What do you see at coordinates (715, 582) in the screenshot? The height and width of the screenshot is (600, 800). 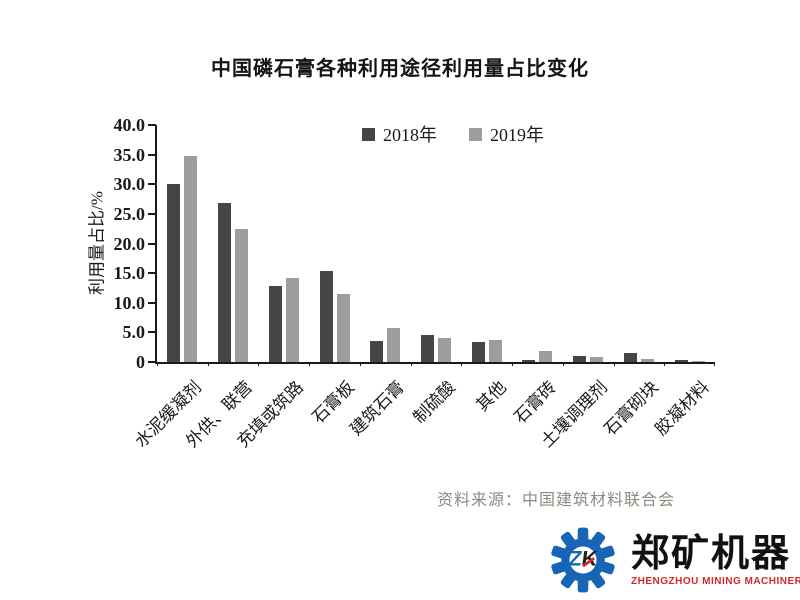 I see `company-subtitle: ZHENGZHOU MINING MACHINERY` at bounding box center [715, 582].